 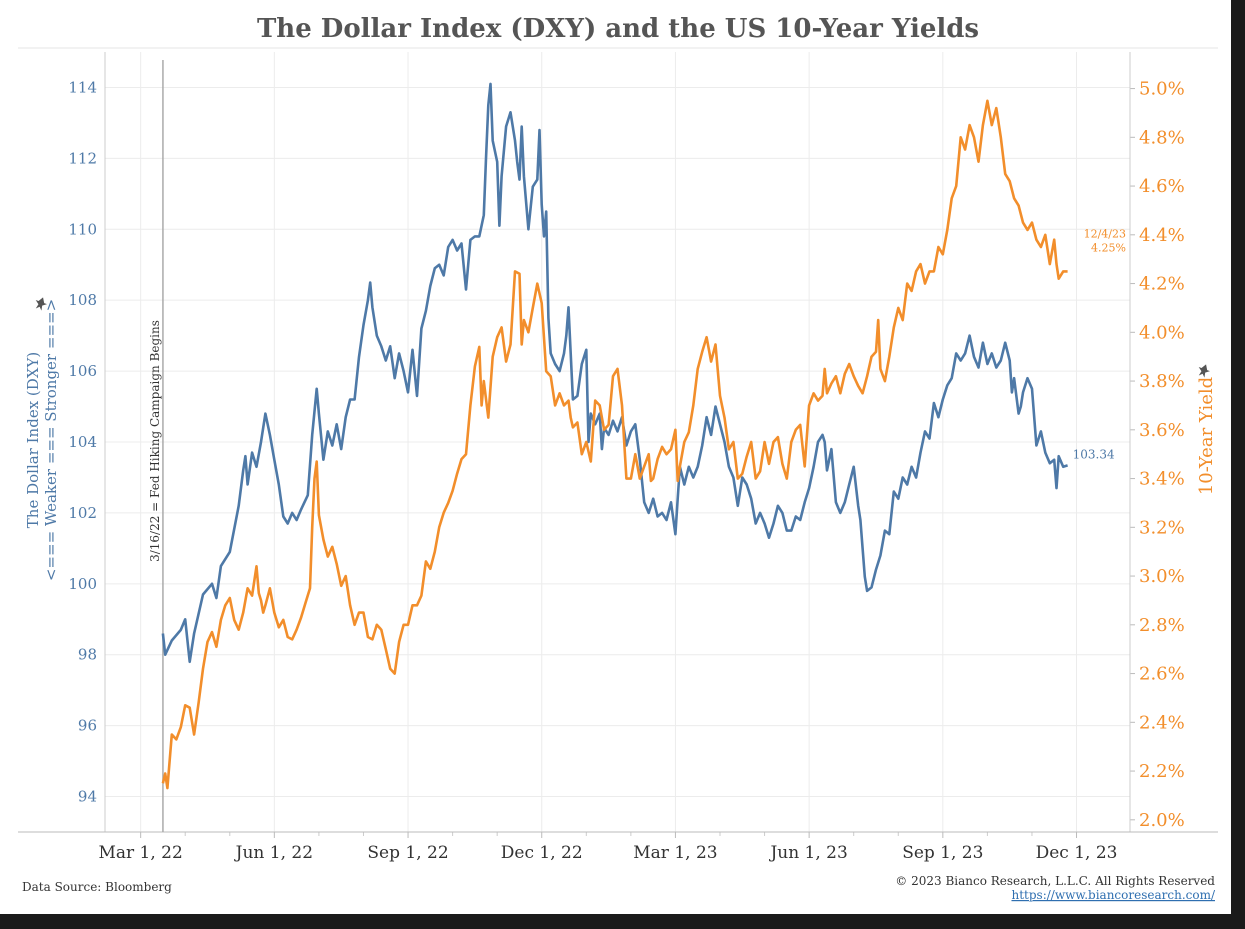 What do you see at coordinates (1162, 430) in the screenshot?
I see `y-right-tick-label: 3.6%` at bounding box center [1162, 430].